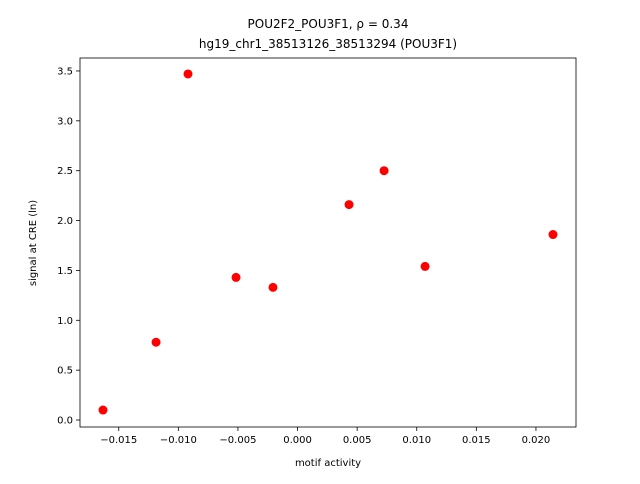 This screenshot has height=484, width=640. I want to click on y-tick-label: 2.5, so click(65, 171).